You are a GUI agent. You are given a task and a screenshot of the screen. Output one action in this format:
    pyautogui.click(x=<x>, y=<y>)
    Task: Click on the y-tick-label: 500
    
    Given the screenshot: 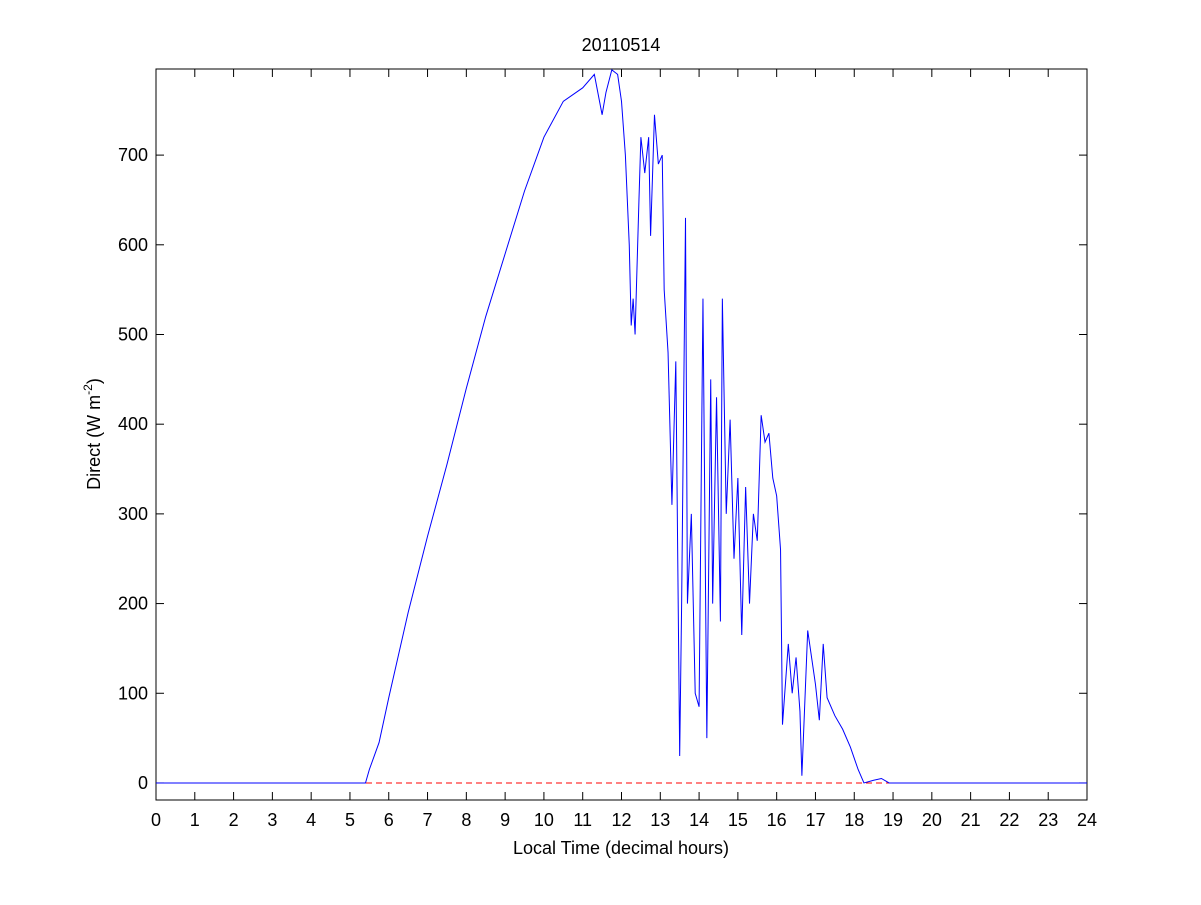 What is the action you would take?
    pyautogui.click(x=133, y=334)
    